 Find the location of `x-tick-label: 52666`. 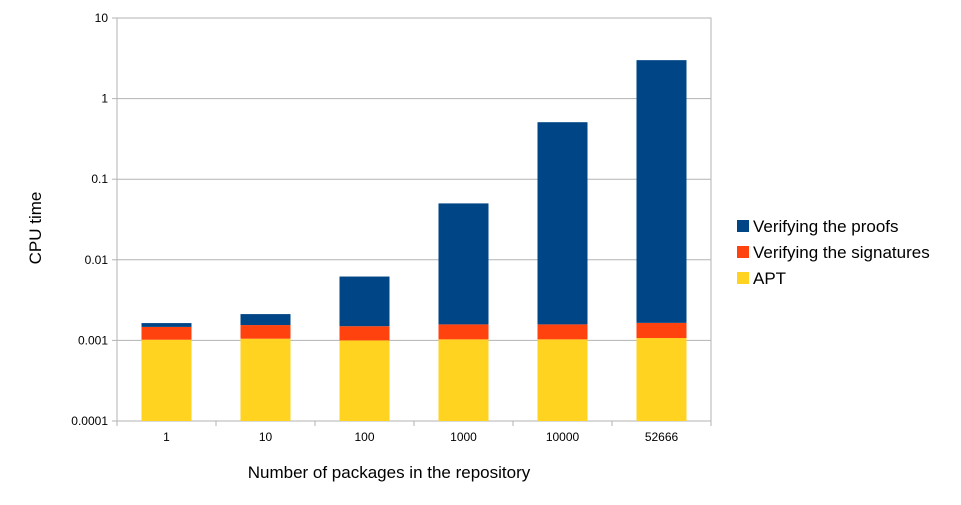

x-tick-label: 52666 is located at coordinates (662, 437).